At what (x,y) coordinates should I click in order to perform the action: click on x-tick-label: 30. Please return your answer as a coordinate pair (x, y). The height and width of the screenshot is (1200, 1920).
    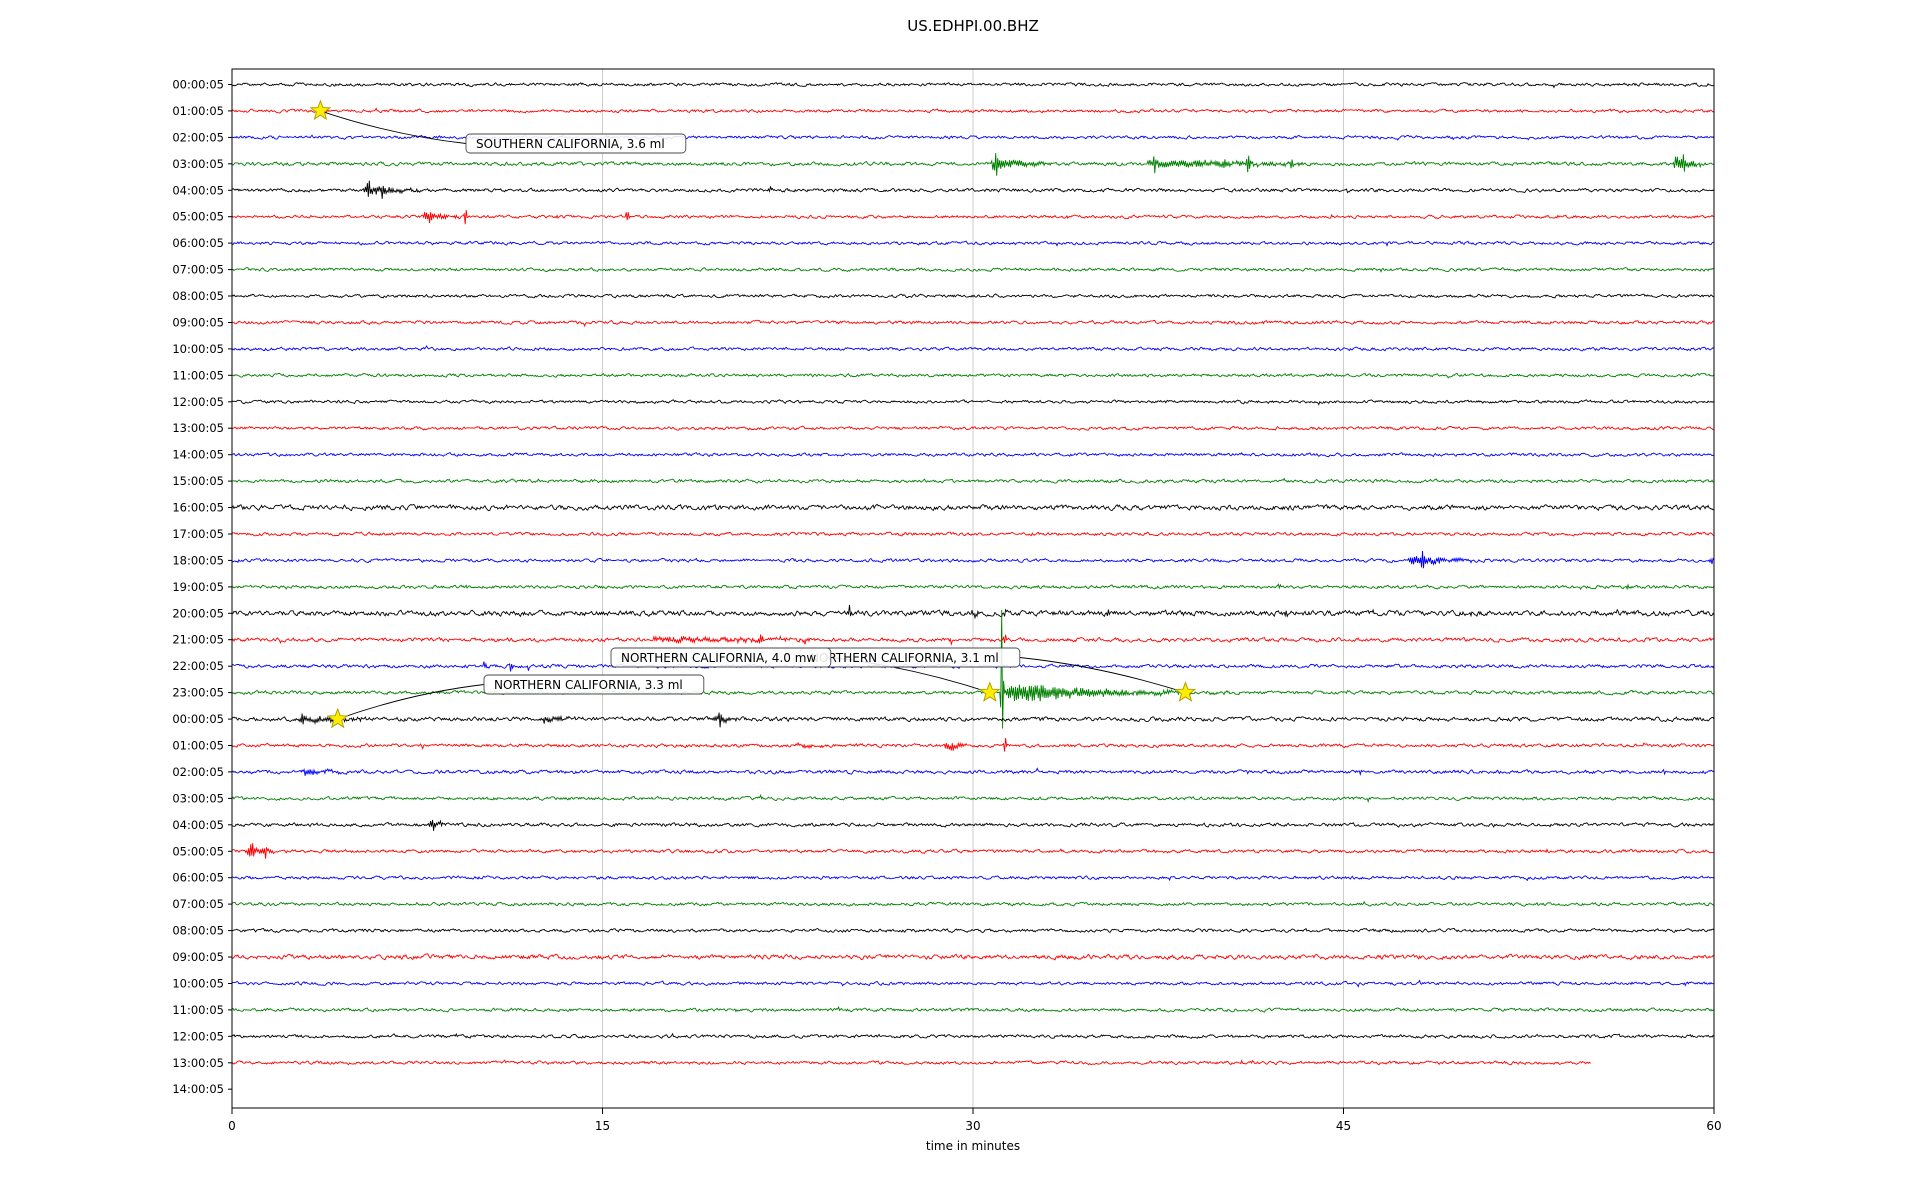
    Looking at the image, I should click on (972, 1126).